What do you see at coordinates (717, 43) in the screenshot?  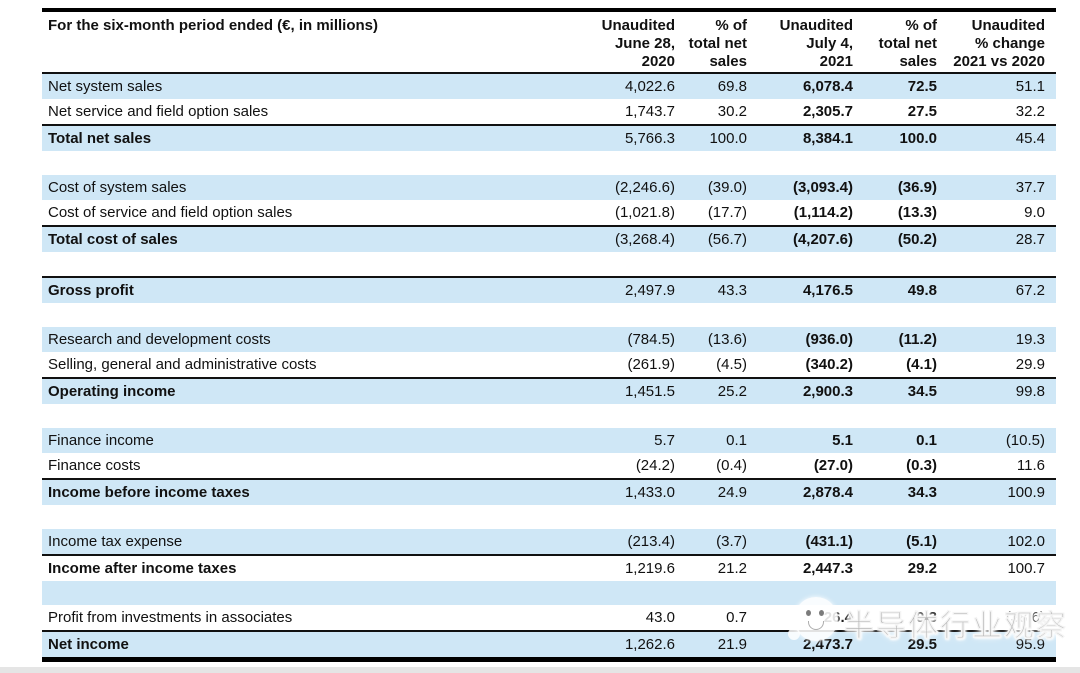 I see `column-header-pct-2020: % of total net sales` at bounding box center [717, 43].